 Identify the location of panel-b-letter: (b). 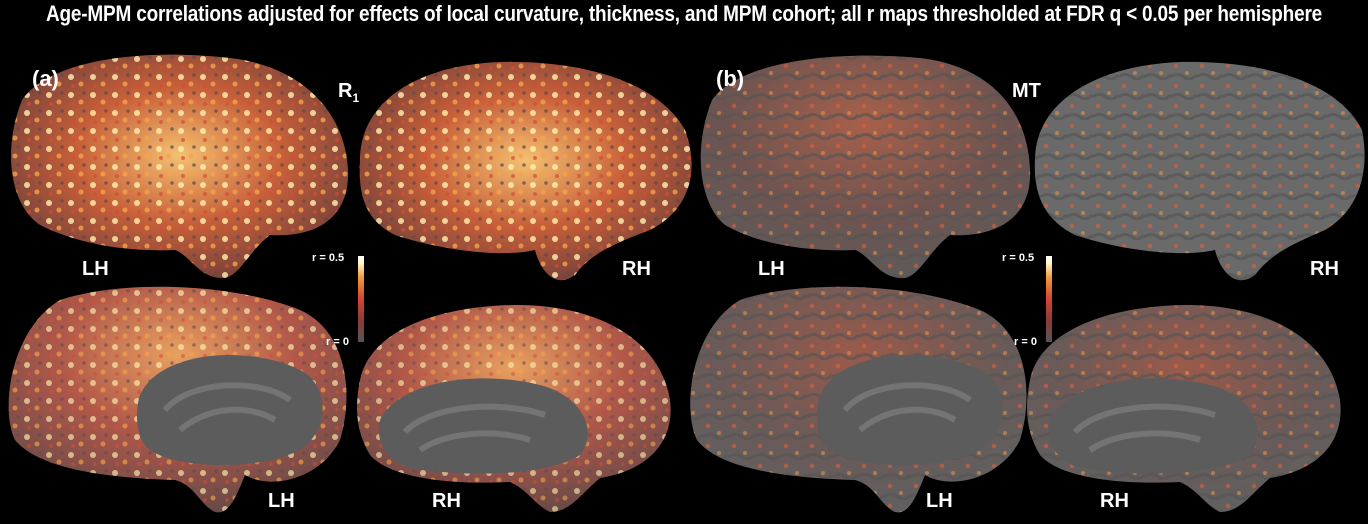
(730, 78).